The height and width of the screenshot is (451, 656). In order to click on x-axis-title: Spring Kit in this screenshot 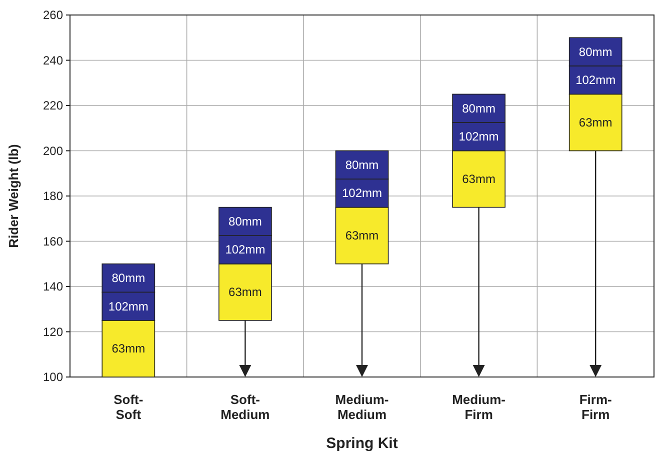, I will do `click(362, 443)`.